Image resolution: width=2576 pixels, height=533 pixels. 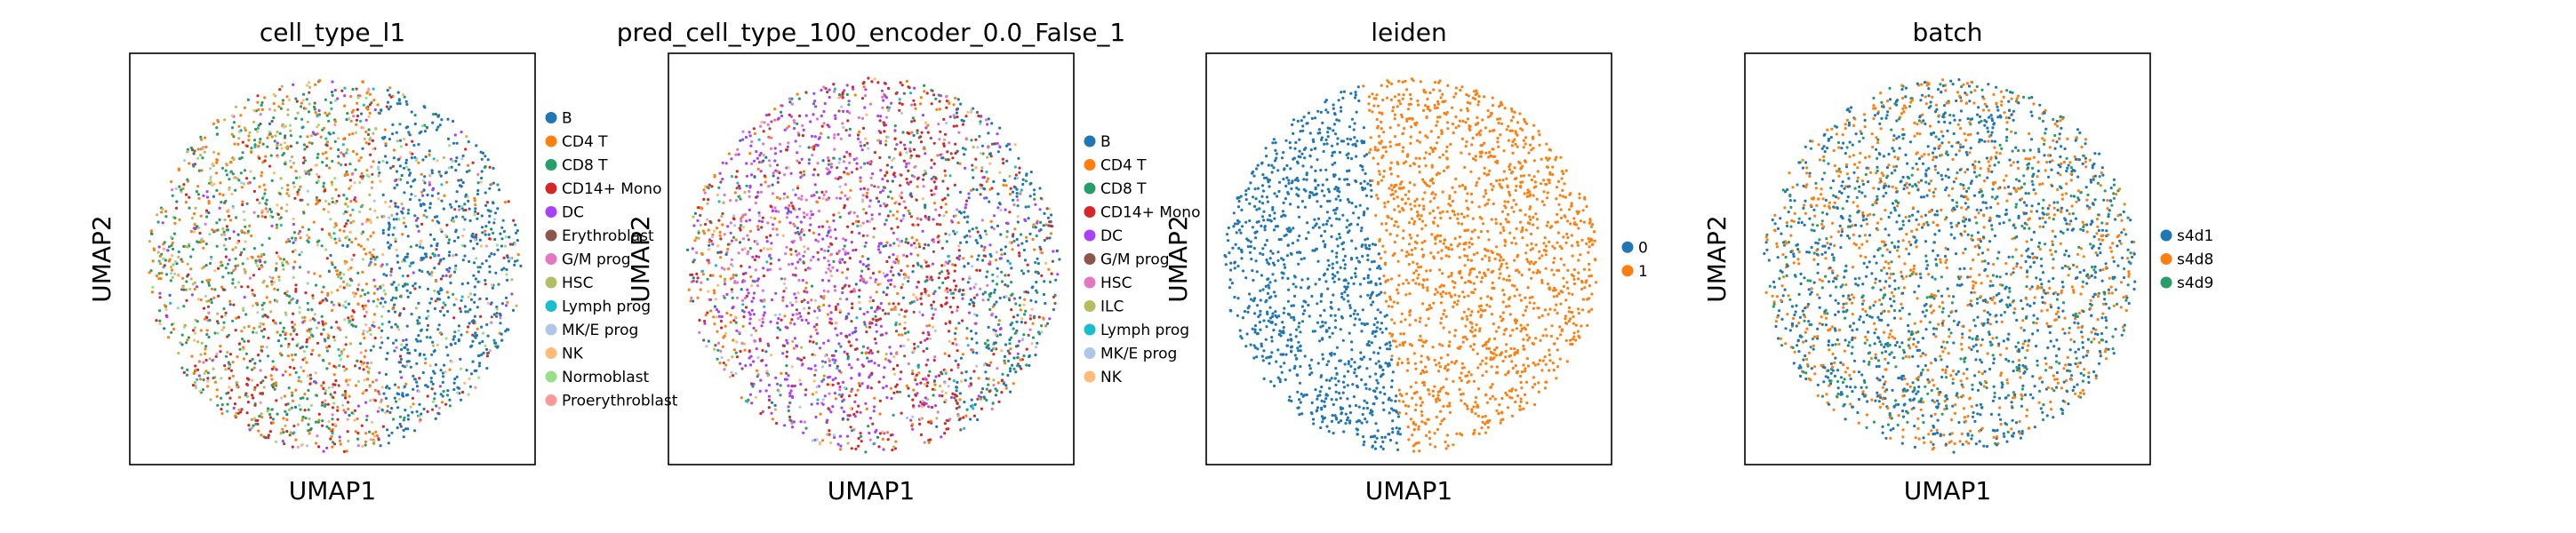 What do you see at coordinates (551, 353) in the screenshot?
I see `legend-marker` at bounding box center [551, 353].